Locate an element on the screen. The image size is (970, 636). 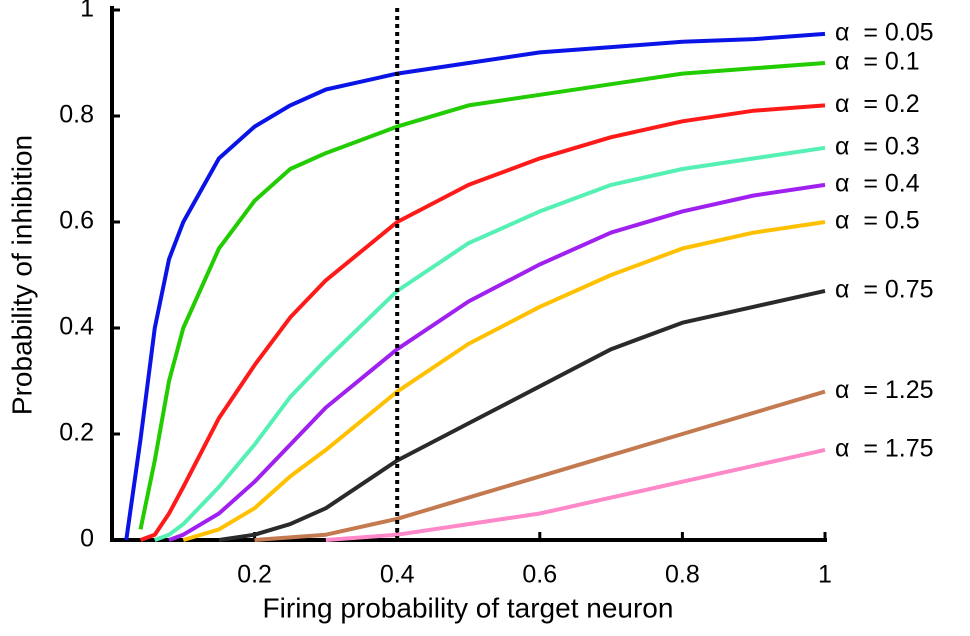
y-tick-label: 0.6 is located at coordinates (76, 221).